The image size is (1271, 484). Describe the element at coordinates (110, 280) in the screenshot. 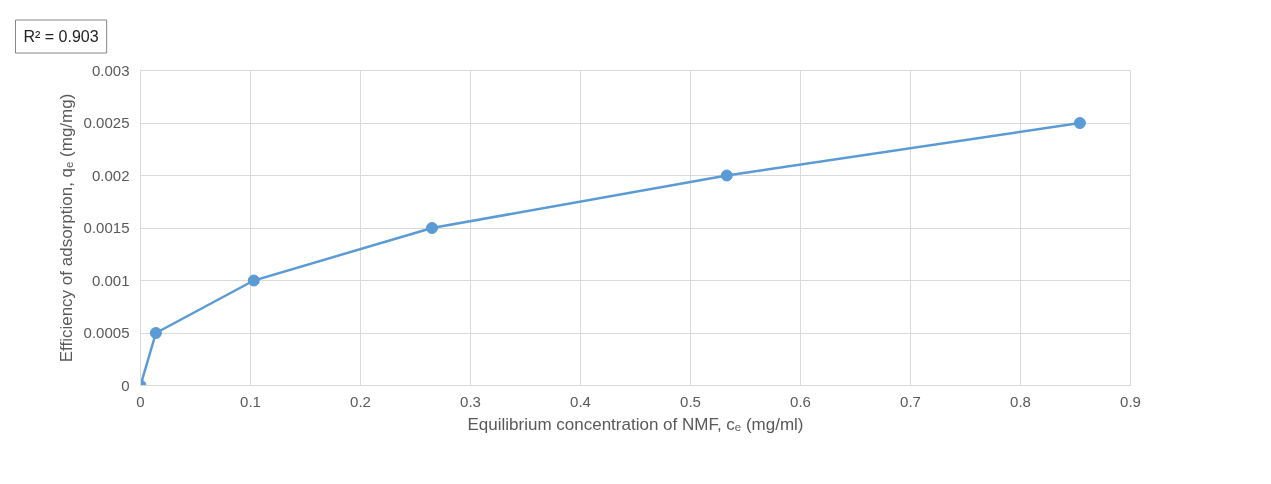

I see `y-tick-label: 0.001` at that location.